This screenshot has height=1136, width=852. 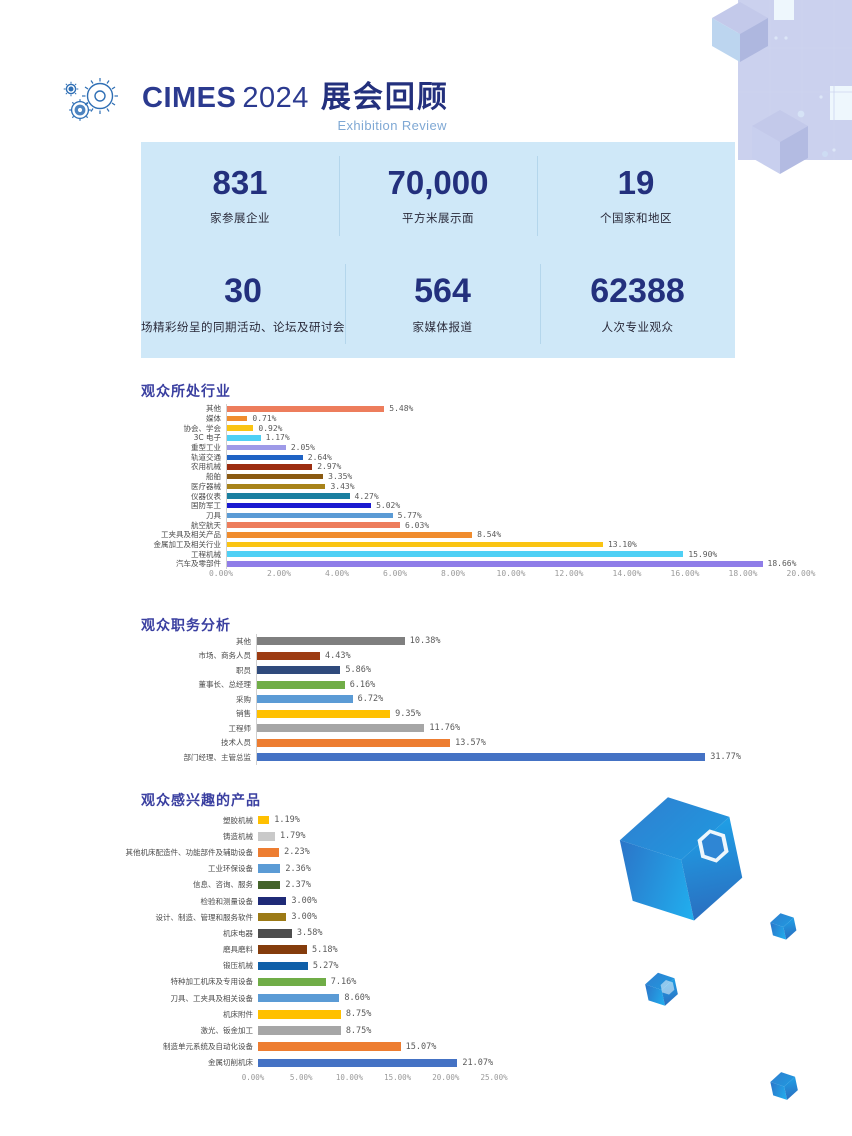 I want to click on chart-bar-row: 刀具 5.77%, so click(x=471, y=515).